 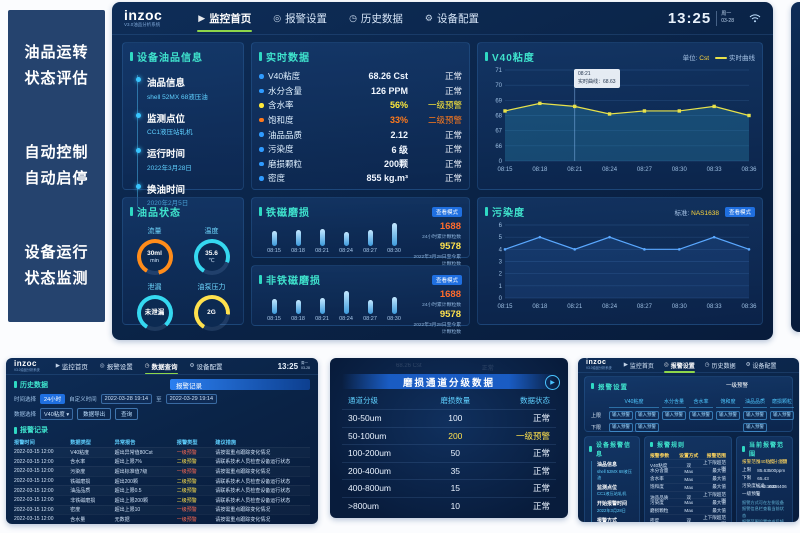 I want to click on device-info-item: 报警方式 声光报警, so click(x=616, y=520).